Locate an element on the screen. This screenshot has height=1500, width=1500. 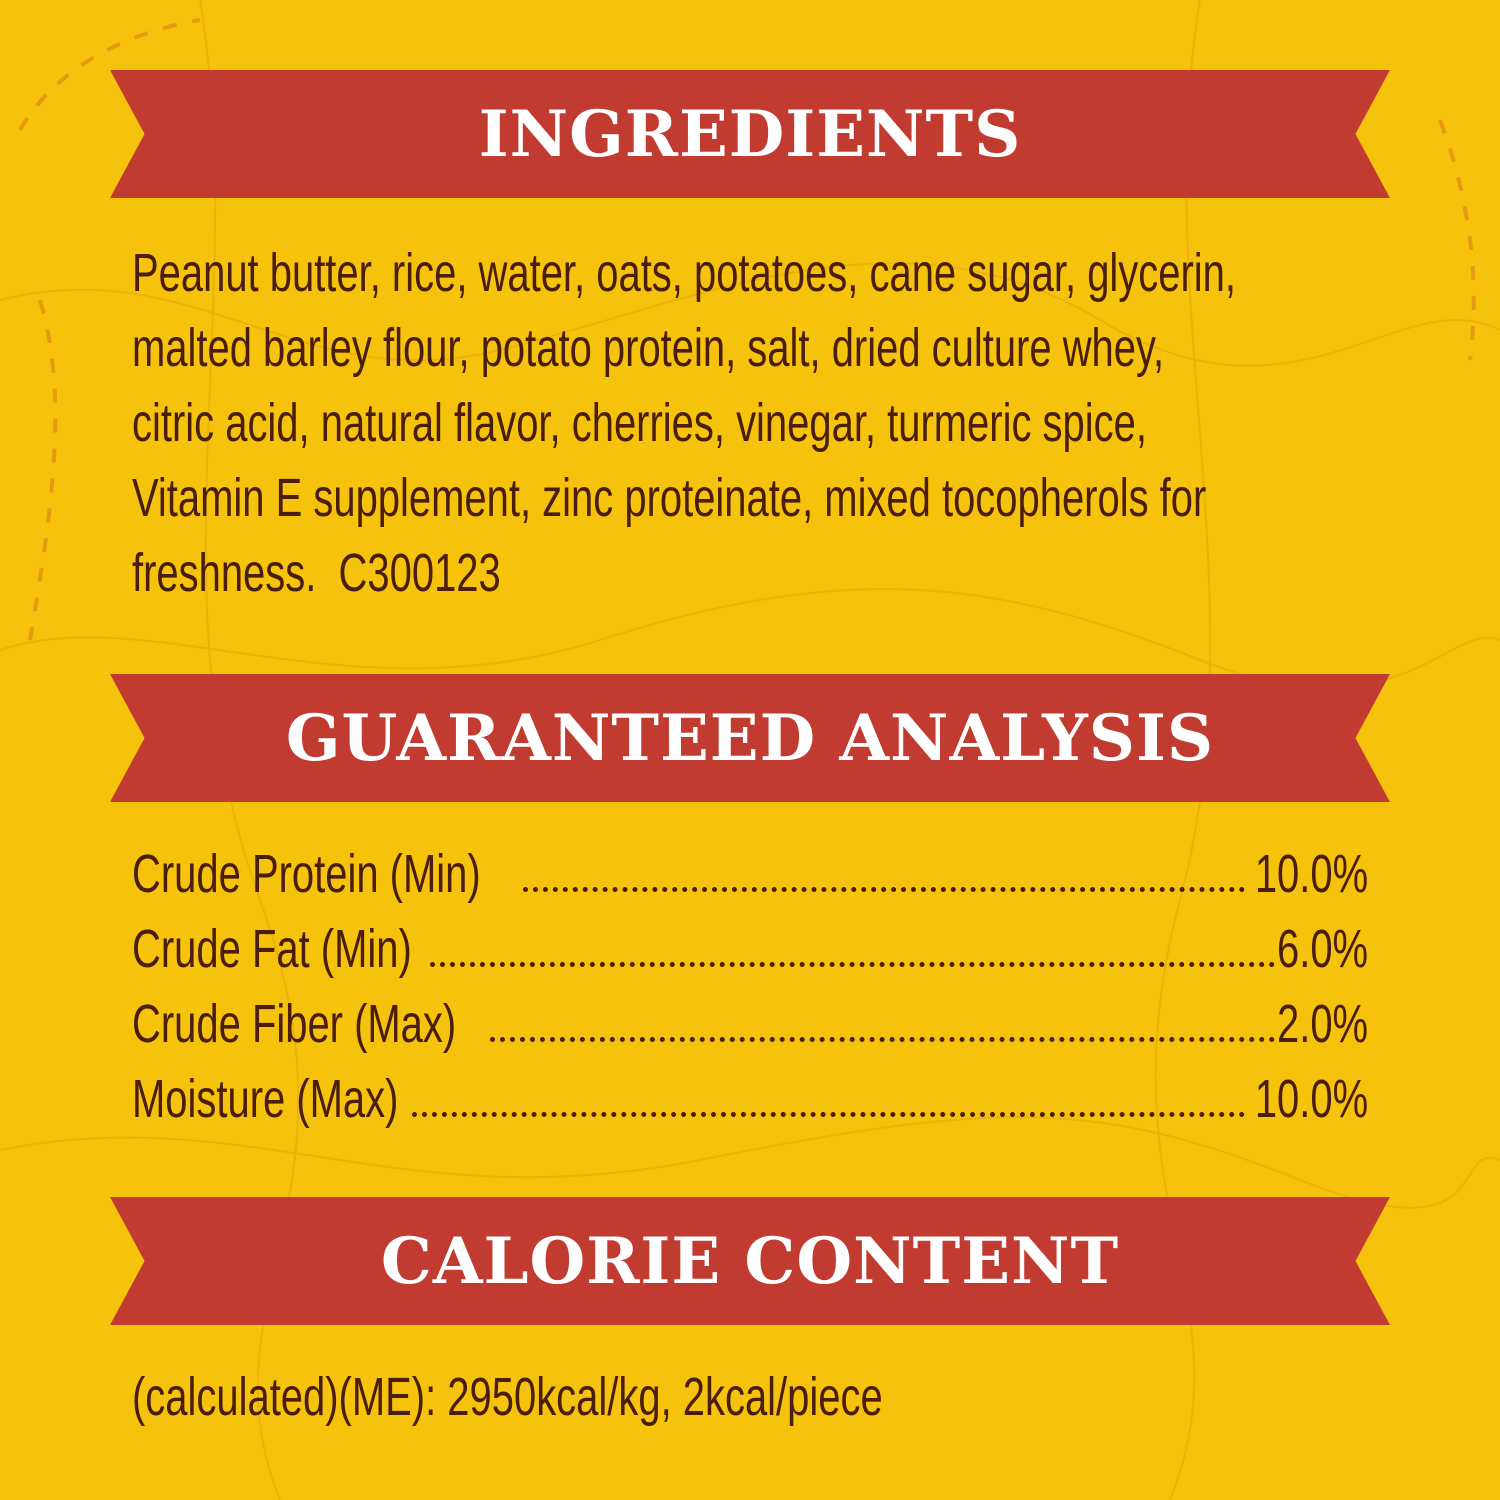
analysis-value: 2.0% is located at coordinates (1322, 1024).